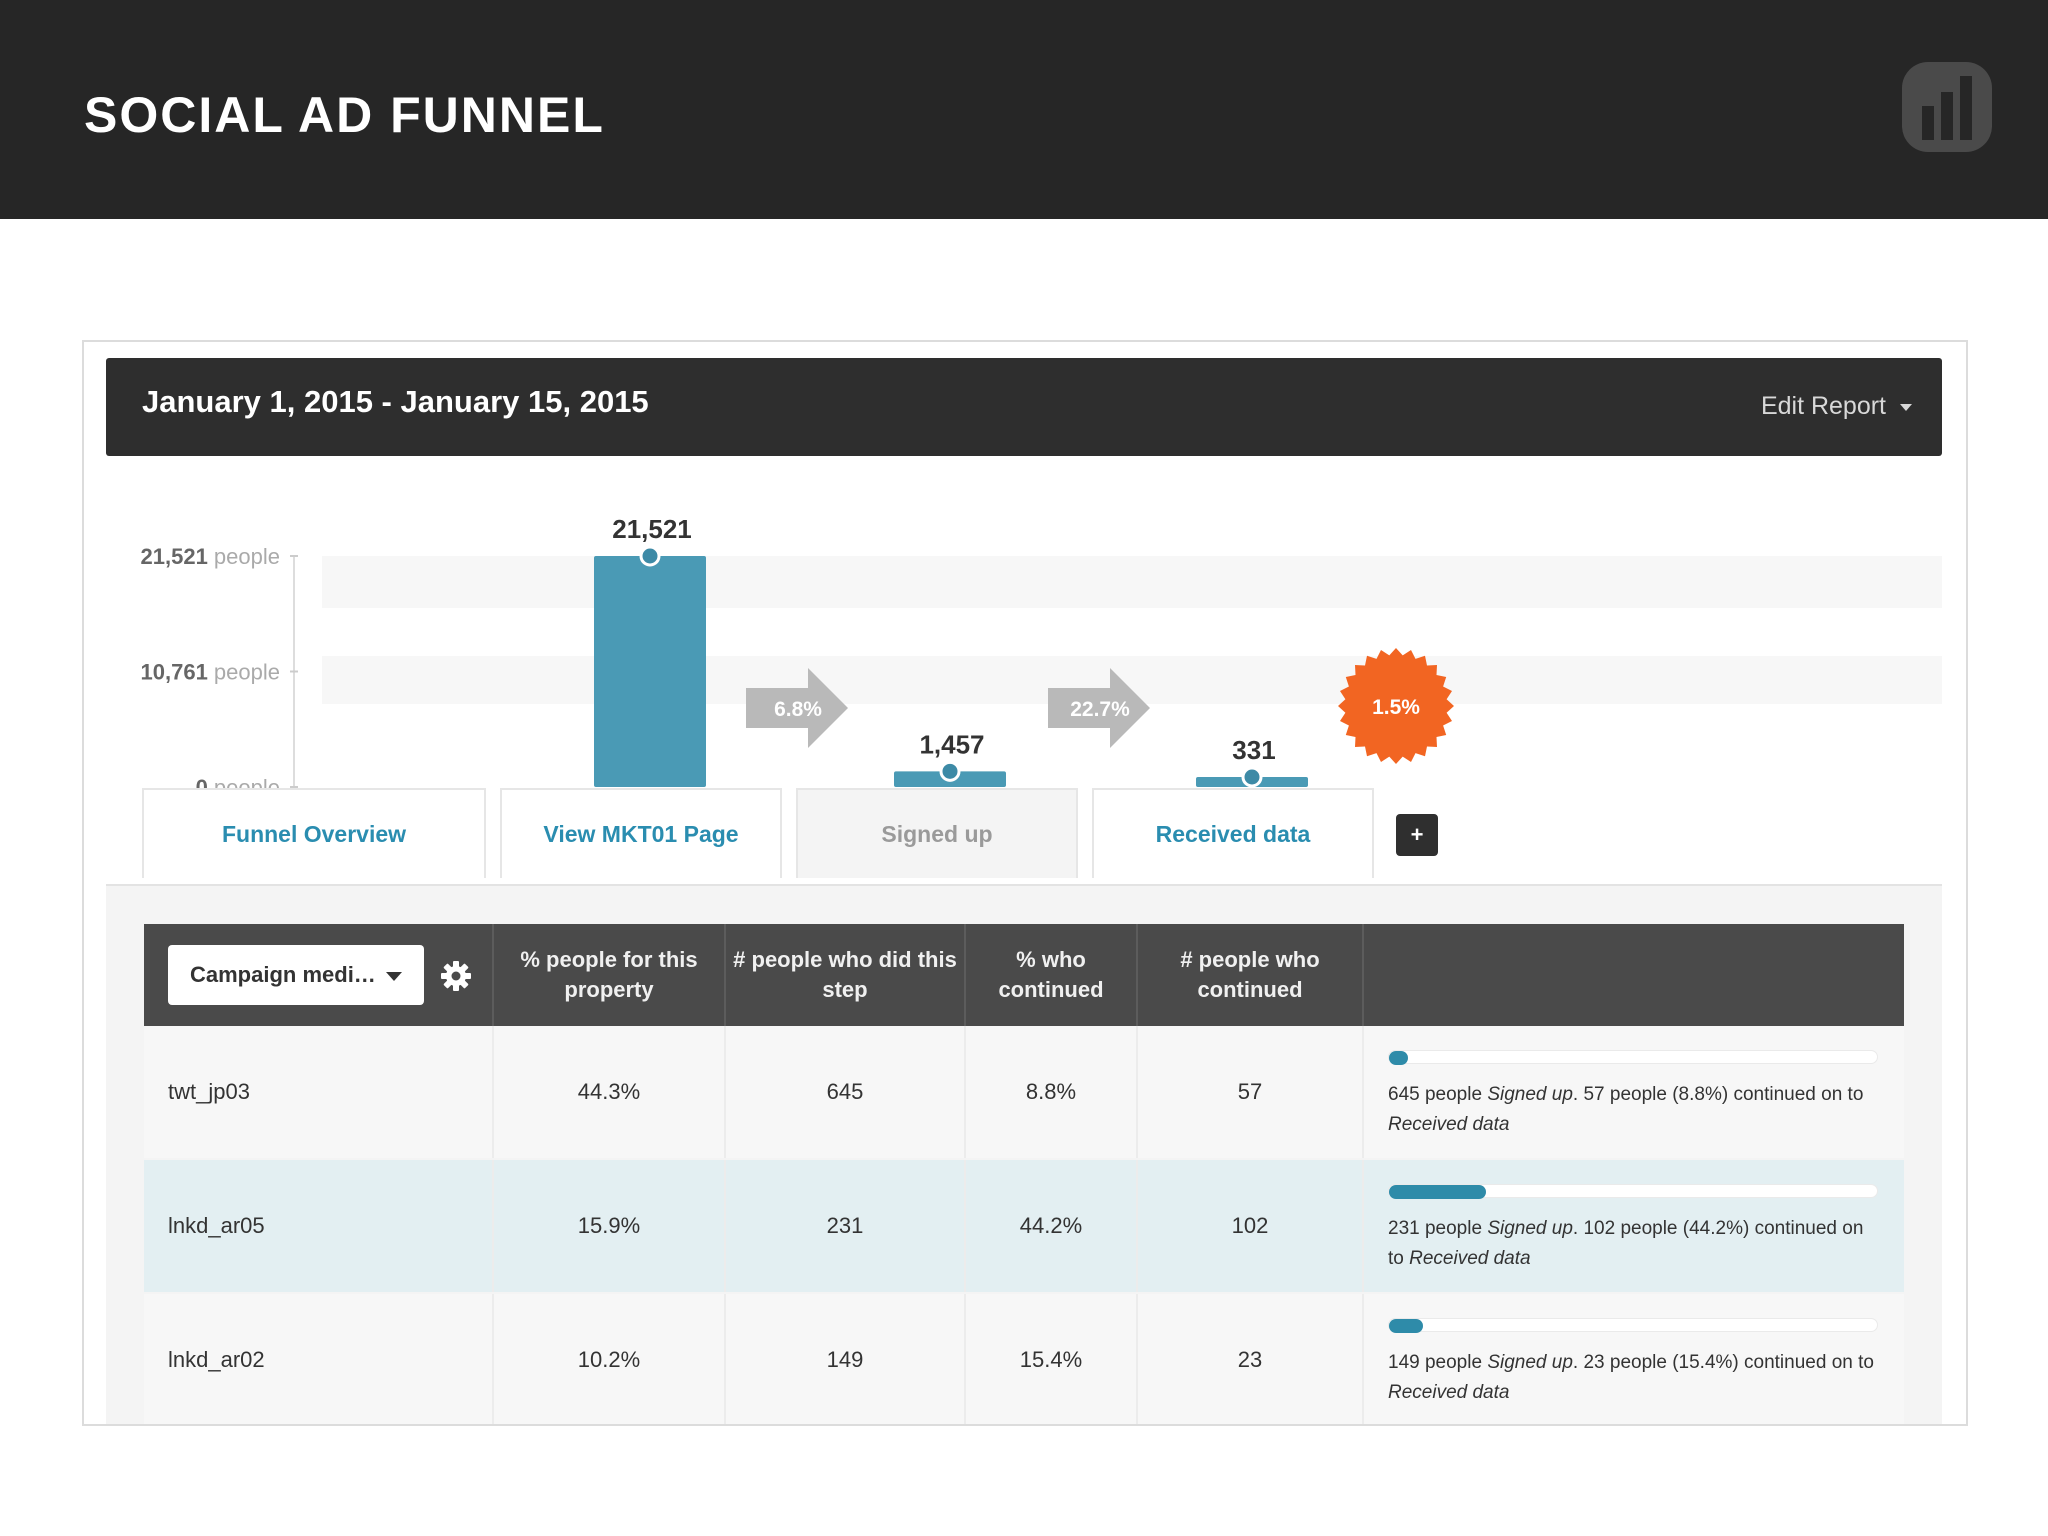 The image size is (2048, 1536). I want to click on header-pct-continued: % who continued, so click(1052, 975).